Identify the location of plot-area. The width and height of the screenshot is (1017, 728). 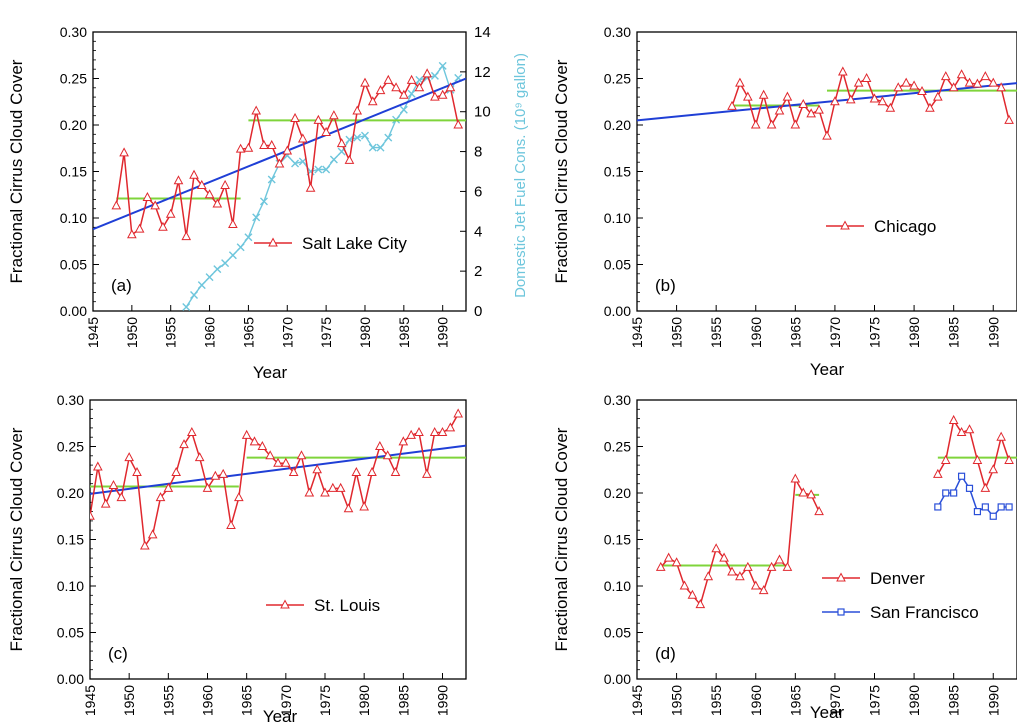
(827, 103).